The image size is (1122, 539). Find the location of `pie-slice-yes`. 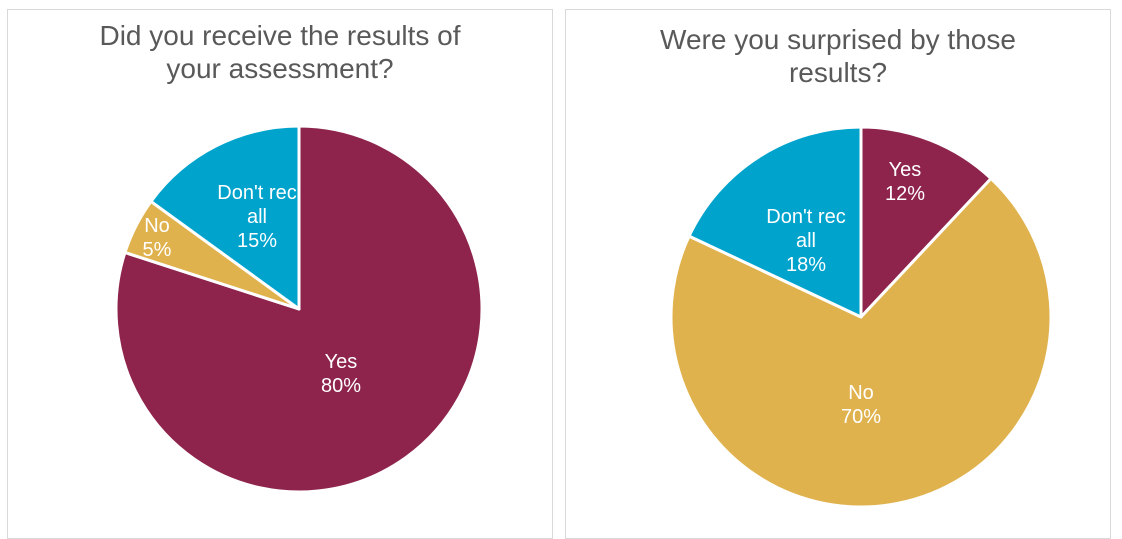

pie-slice-yes is located at coordinates (926, 222).